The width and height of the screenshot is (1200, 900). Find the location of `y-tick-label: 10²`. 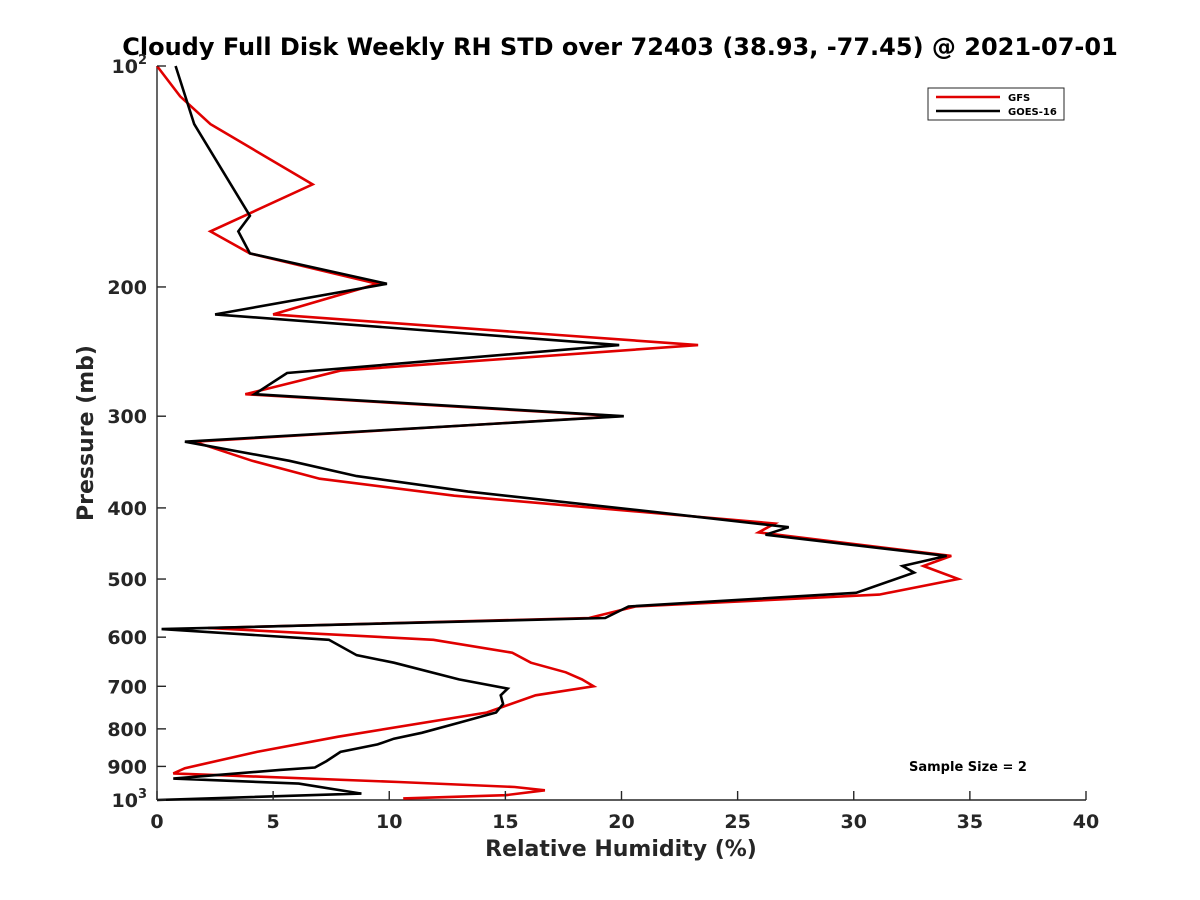

y-tick-label: 10² is located at coordinates (130, 65).